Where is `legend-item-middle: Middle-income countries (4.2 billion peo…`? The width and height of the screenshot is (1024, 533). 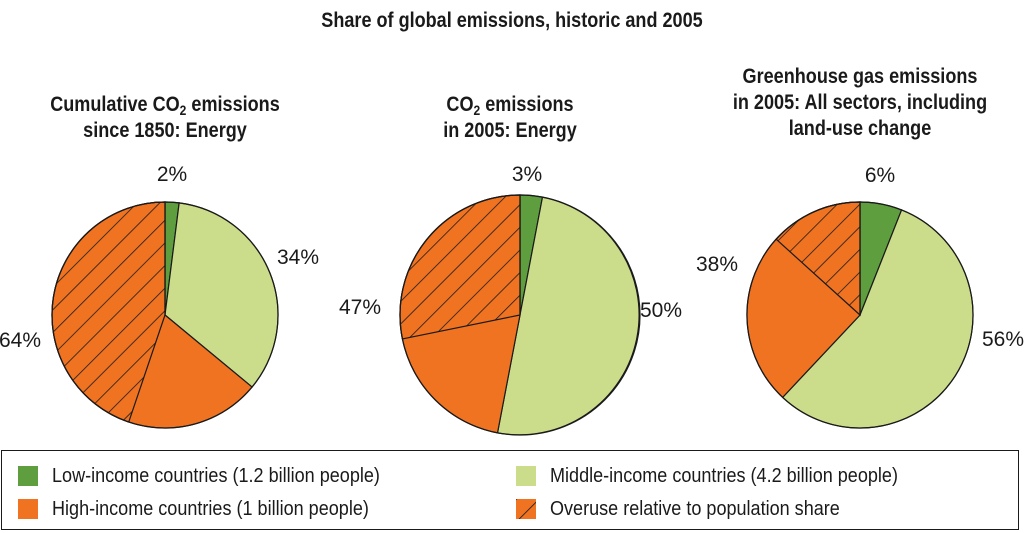
legend-item-middle: Middle-income countries (4.2 billion peo… is located at coordinates (730, 476).